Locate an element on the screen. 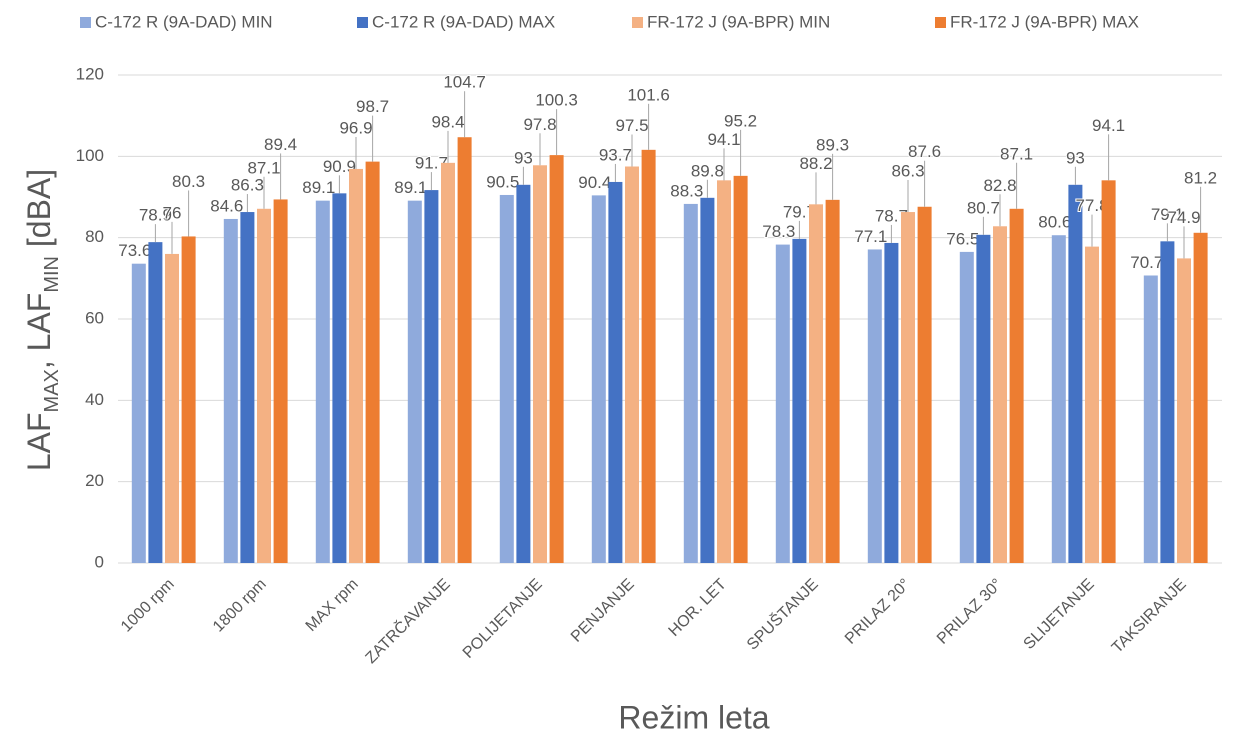 Image resolution: width=1246 pixels, height=749 pixels. y-axis-title-subscript: MIN is located at coordinates (52, 274).